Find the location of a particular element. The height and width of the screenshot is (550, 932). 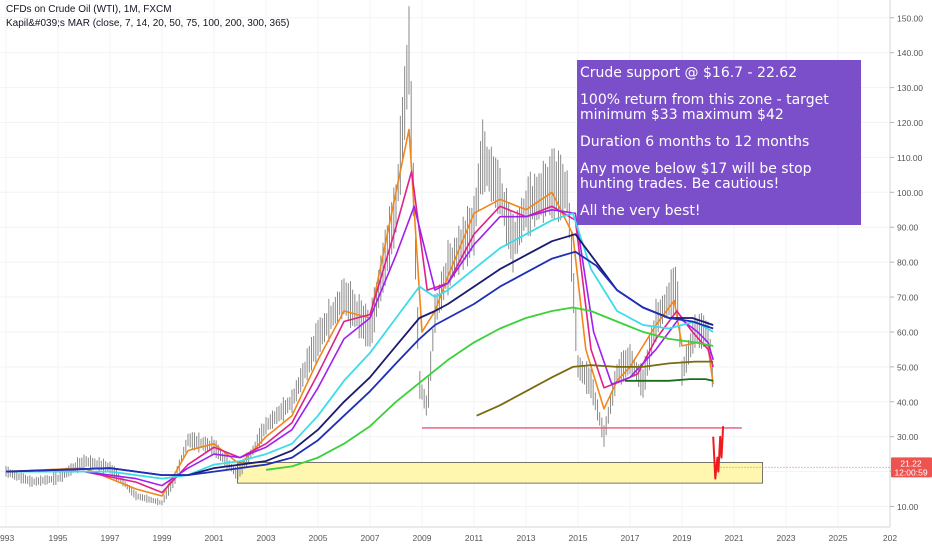

price-tick-label: 10.00 is located at coordinates (908, 507).